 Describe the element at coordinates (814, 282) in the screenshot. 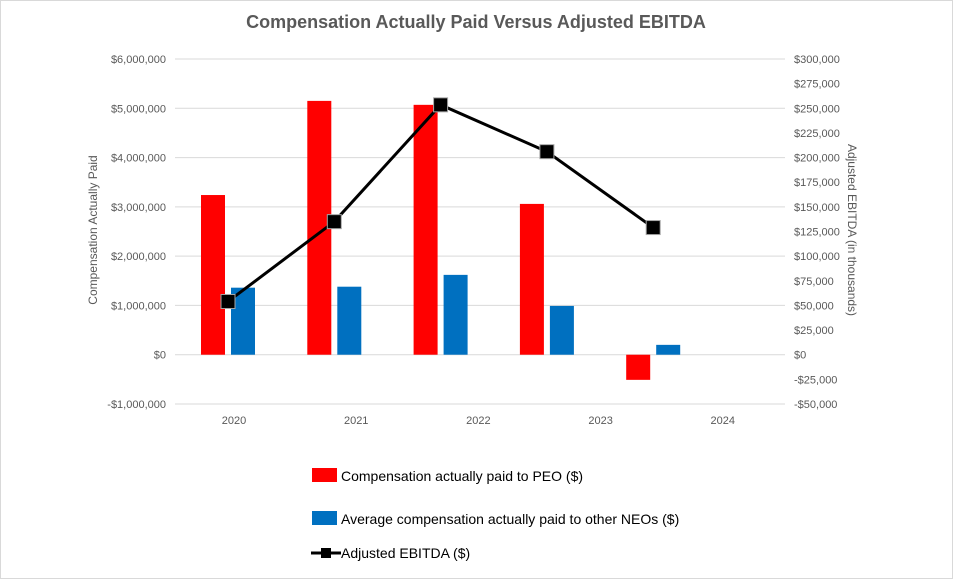

I see `y2-tick-label: $75,000` at that location.